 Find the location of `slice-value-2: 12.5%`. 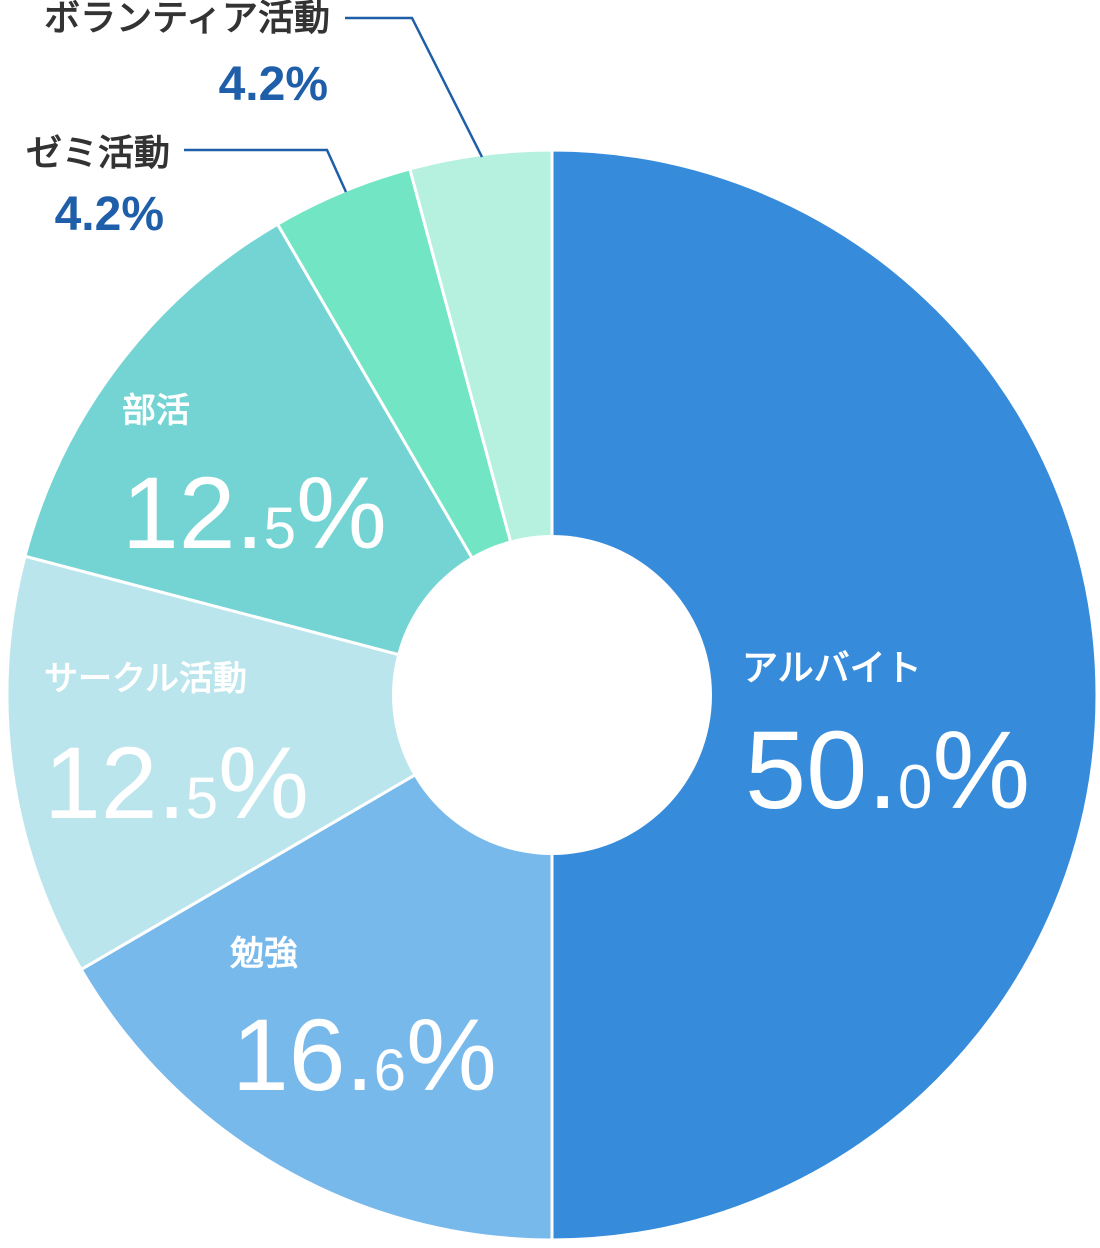

slice-value-2: 12.5% is located at coordinates (176, 783).